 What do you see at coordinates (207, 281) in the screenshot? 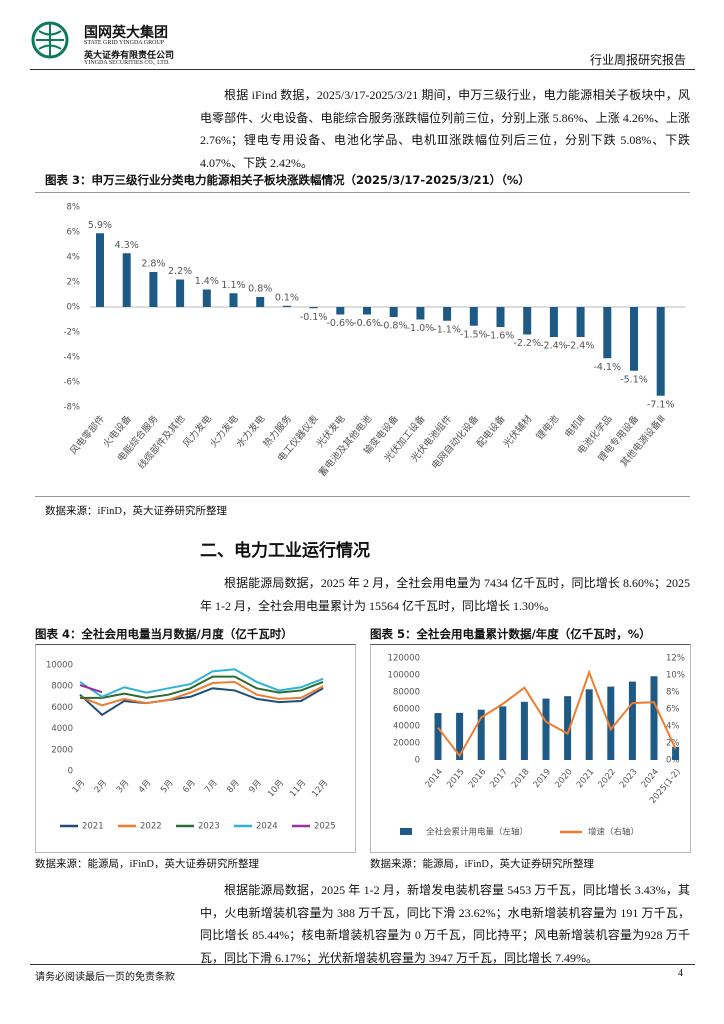
I see `data-label: 1.4%` at bounding box center [207, 281].